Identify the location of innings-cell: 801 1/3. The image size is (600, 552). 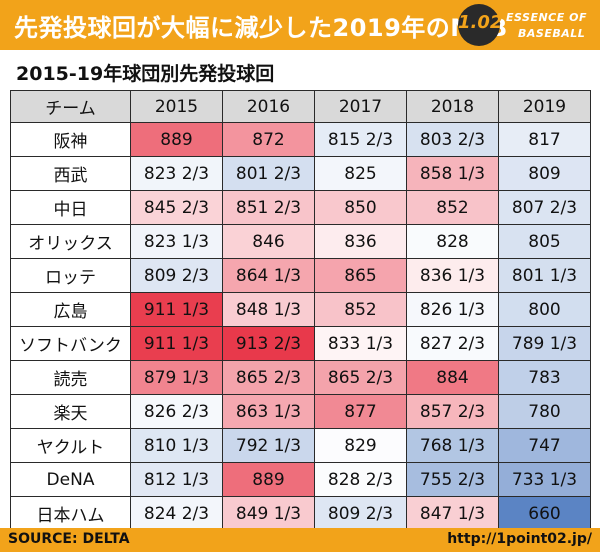
(544, 275).